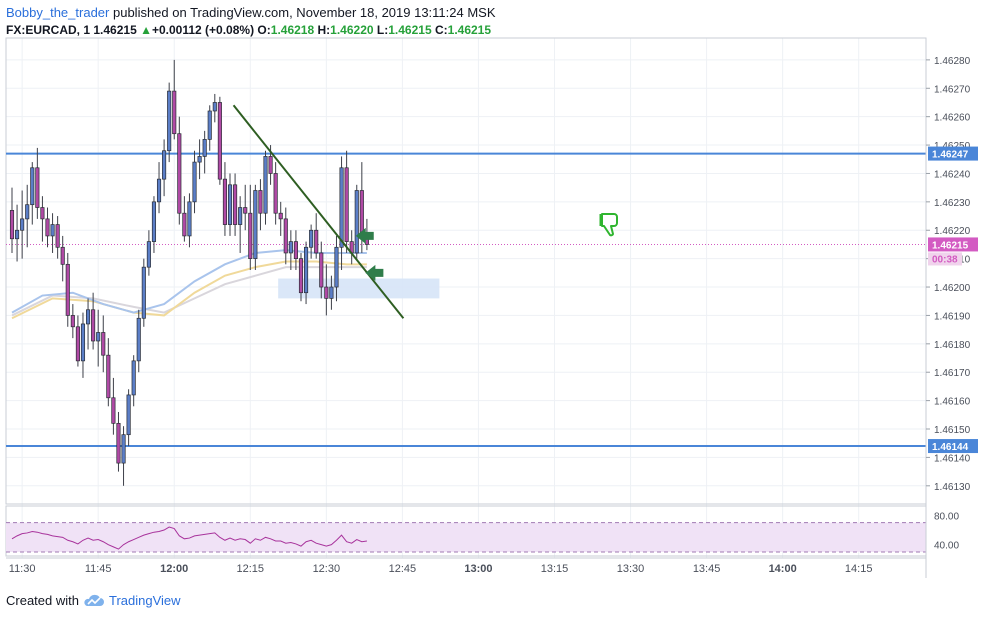 This screenshot has width=988, height=618. I want to click on x-tick-label: 13:00, so click(478, 569).